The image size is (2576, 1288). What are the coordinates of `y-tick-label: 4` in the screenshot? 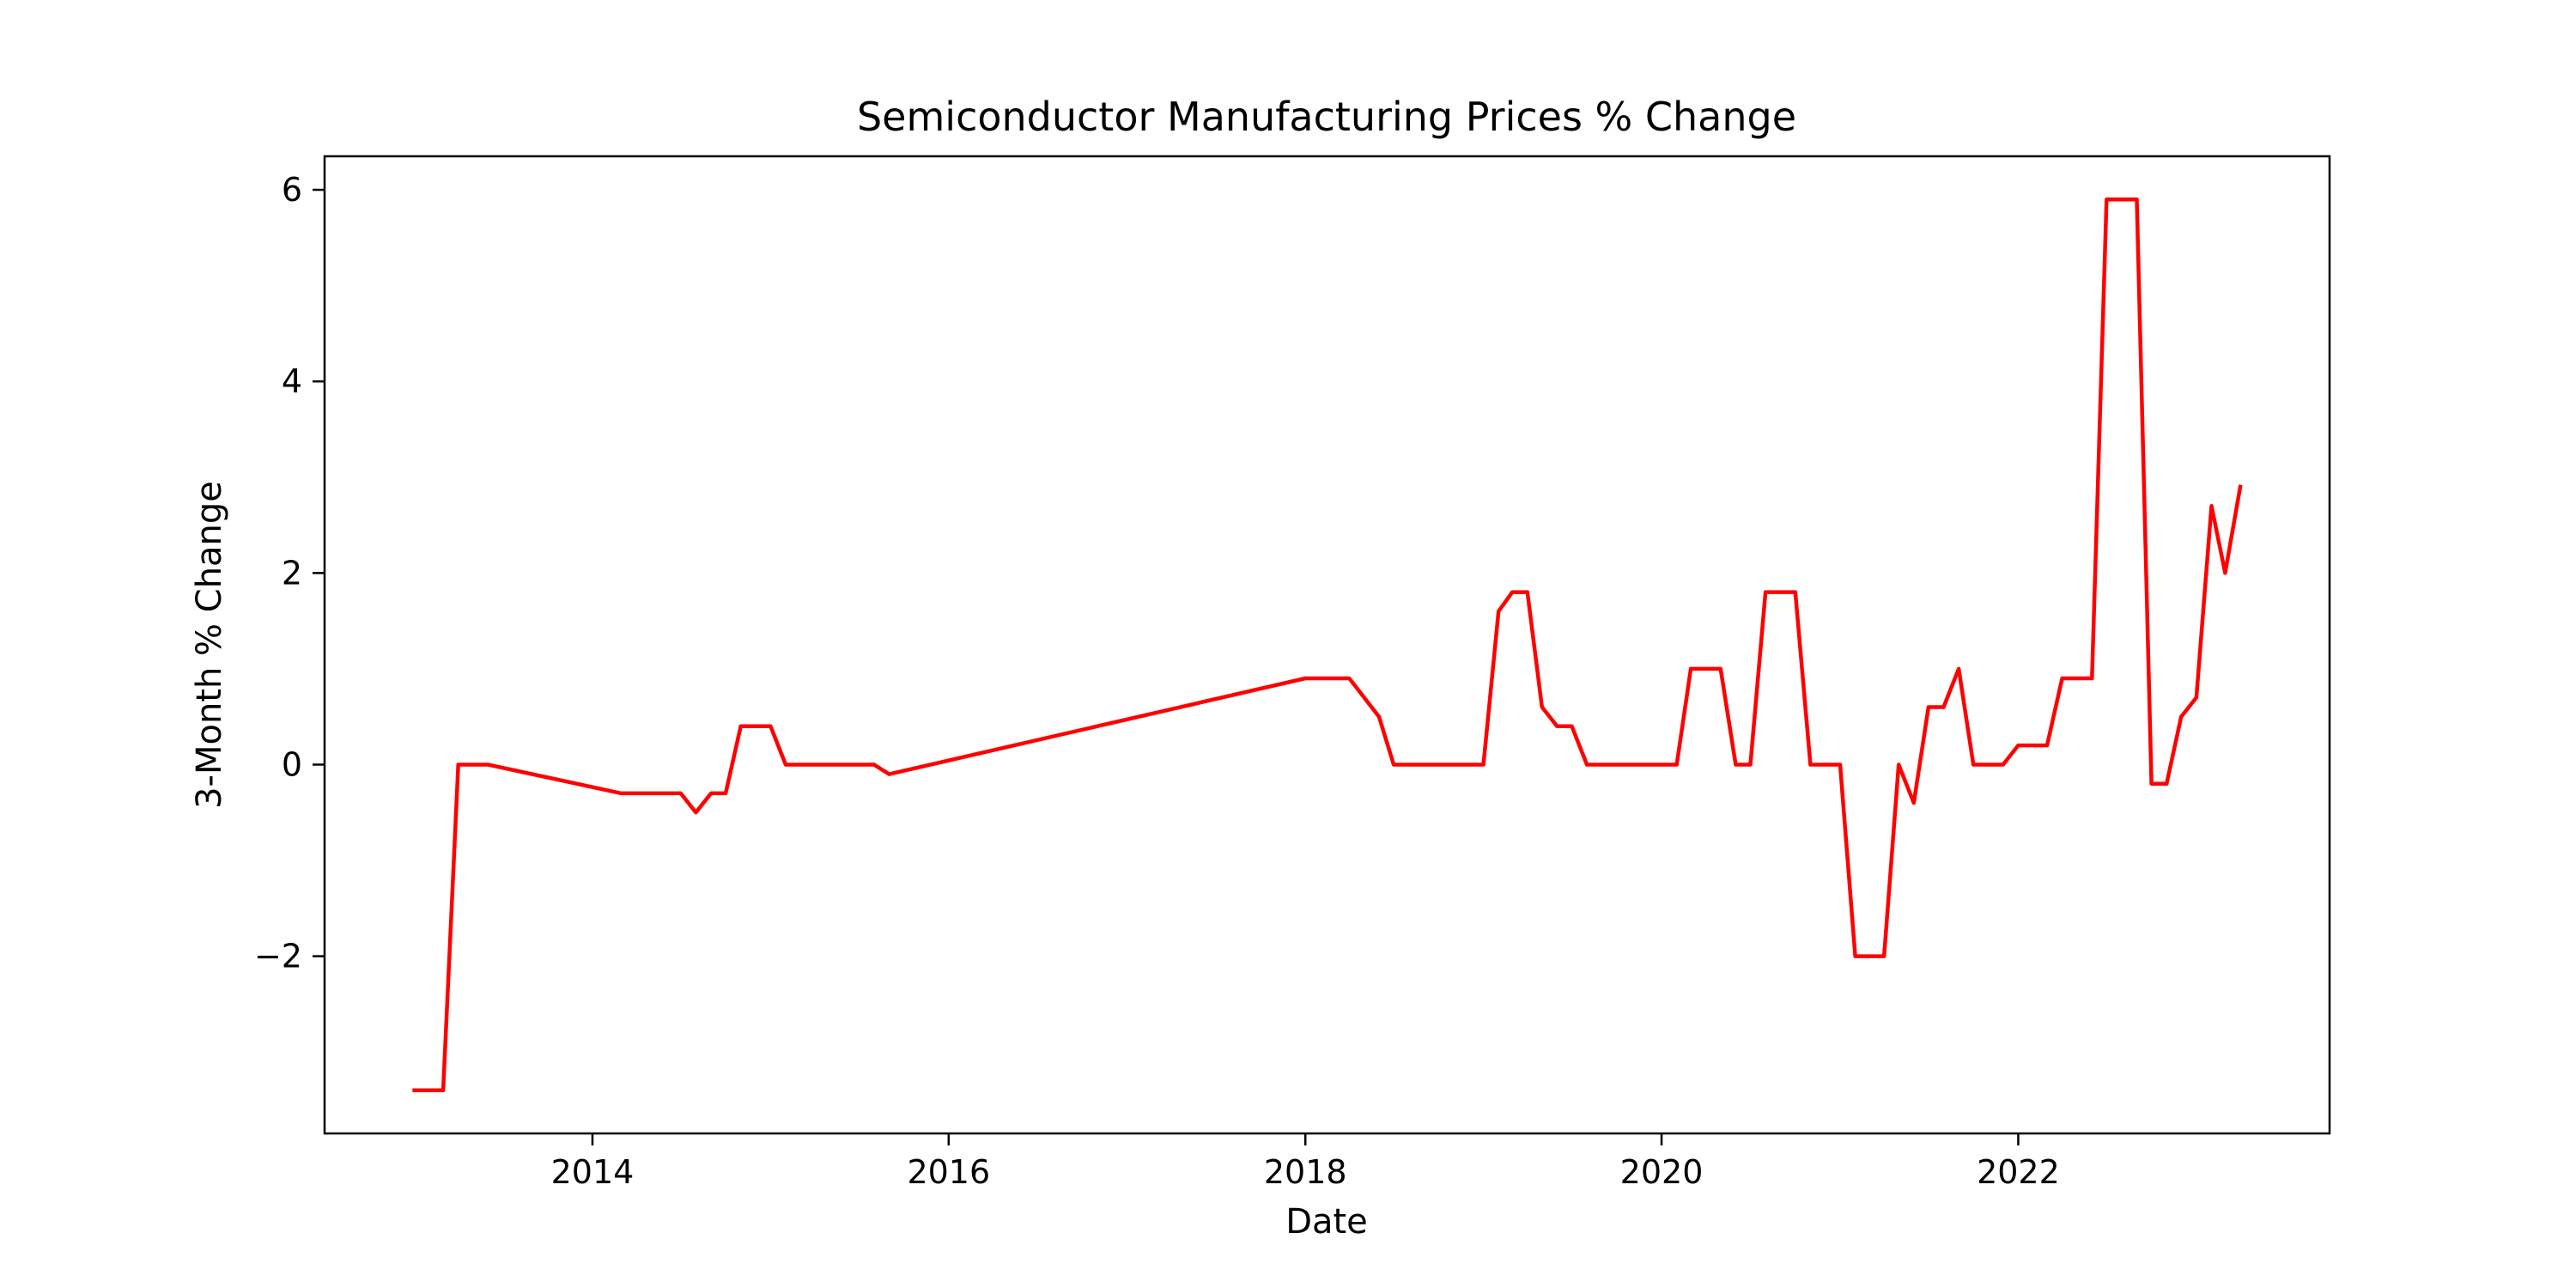 It's located at (292, 381).